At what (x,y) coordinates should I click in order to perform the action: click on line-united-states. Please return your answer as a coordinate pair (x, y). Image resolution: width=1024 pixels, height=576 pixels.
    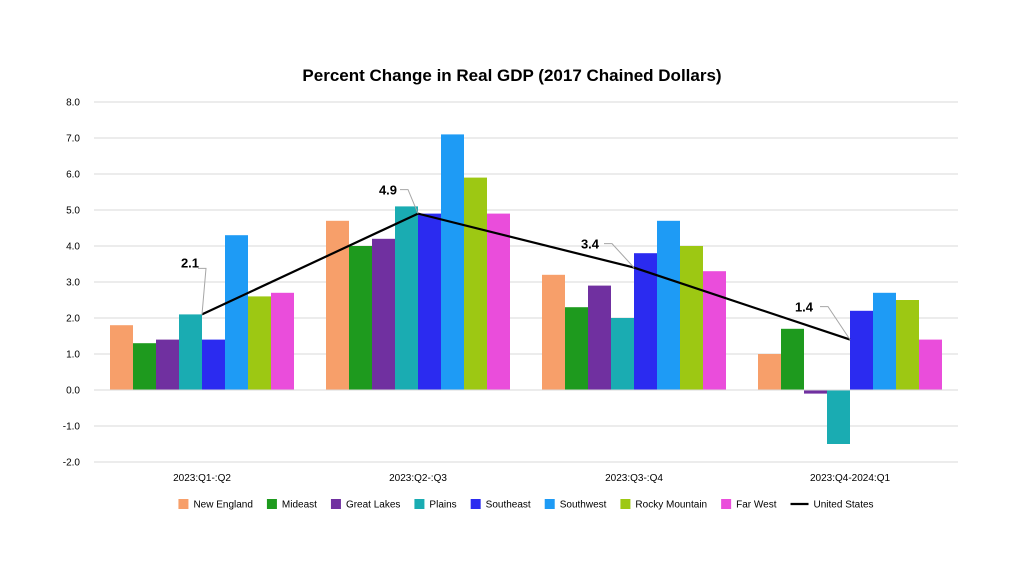
    Looking at the image, I should click on (526, 276).